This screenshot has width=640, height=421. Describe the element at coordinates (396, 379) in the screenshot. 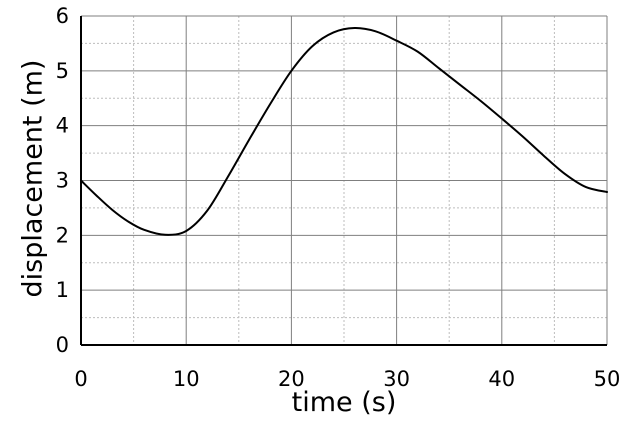

I see `x-tick-label: 30` at that location.